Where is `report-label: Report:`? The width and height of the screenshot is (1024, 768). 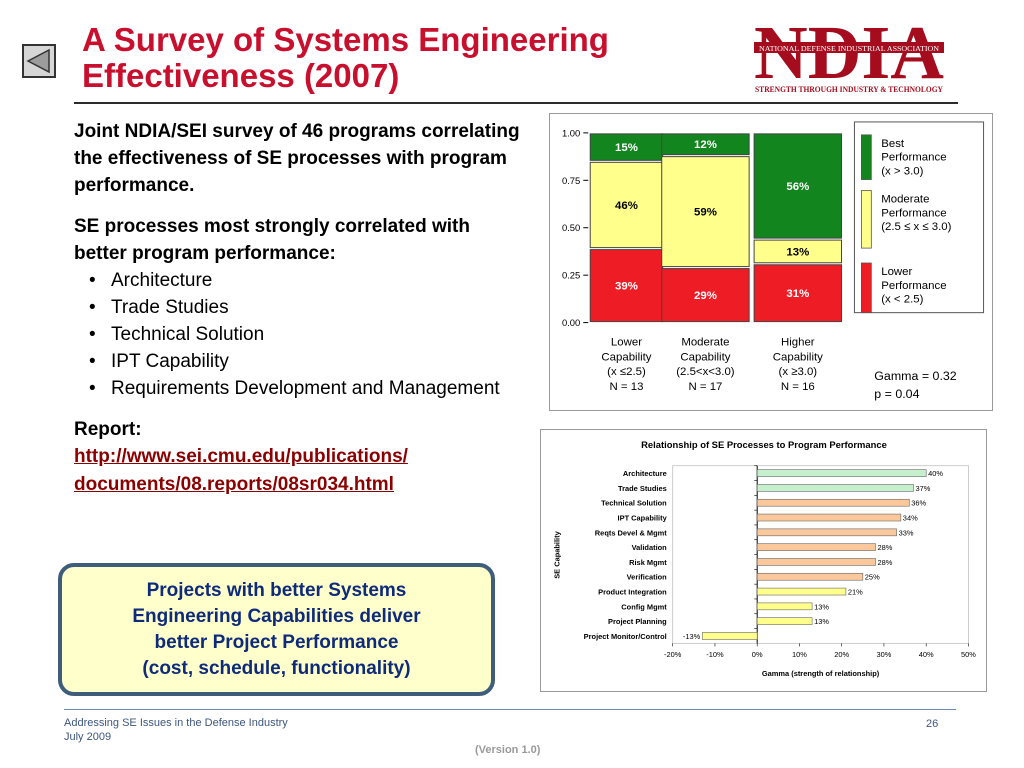
report-label: Report: is located at coordinates (108, 429).